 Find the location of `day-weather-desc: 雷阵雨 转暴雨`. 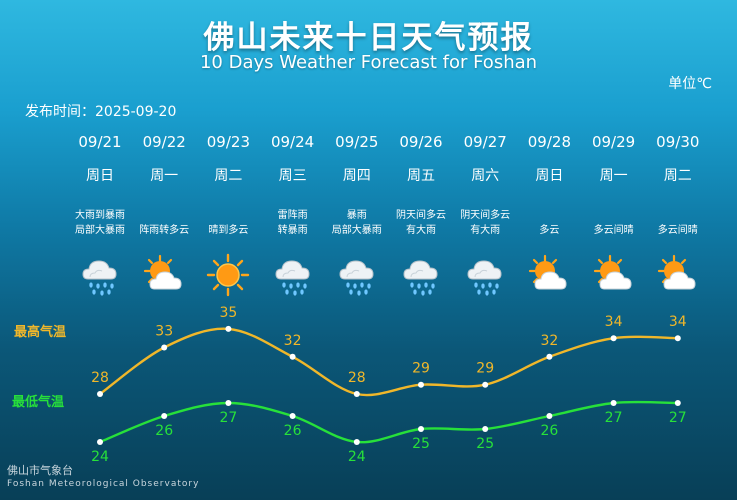

day-weather-desc: 雷阵雨 转暴雨 is located at coordinates (293, 223).